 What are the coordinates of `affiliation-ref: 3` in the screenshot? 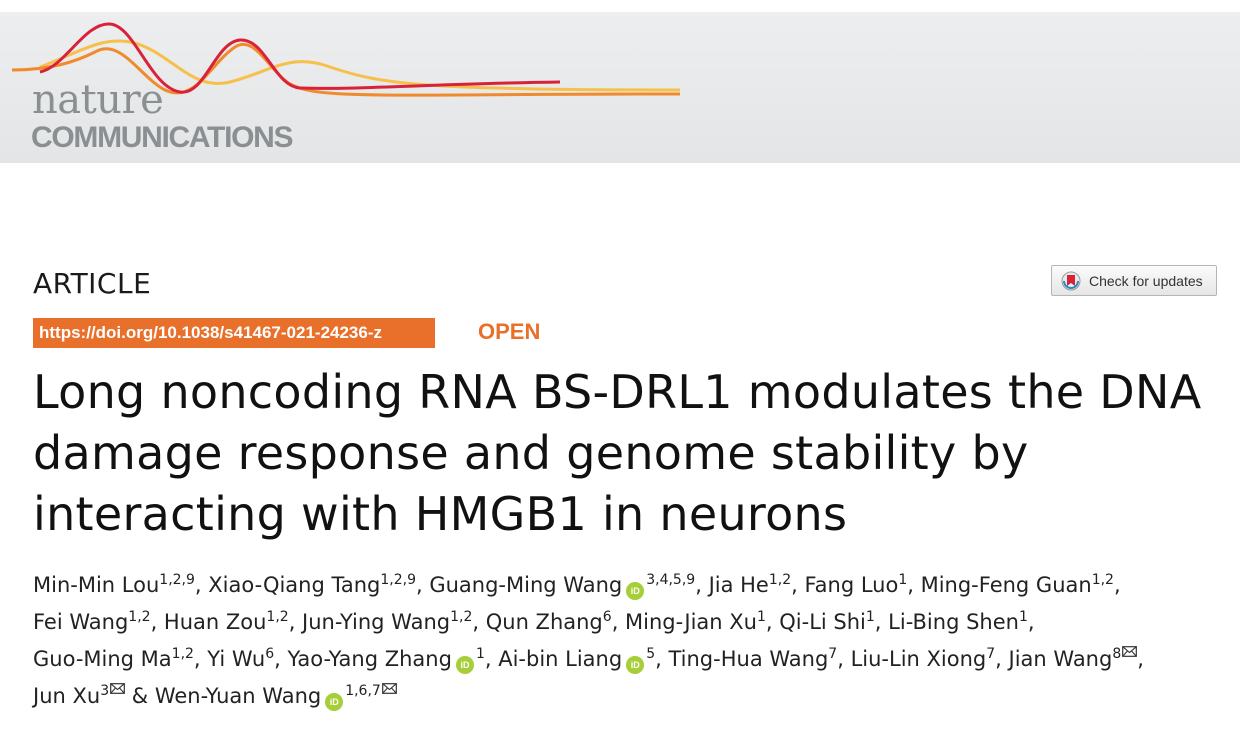 It's located at (105, 691).